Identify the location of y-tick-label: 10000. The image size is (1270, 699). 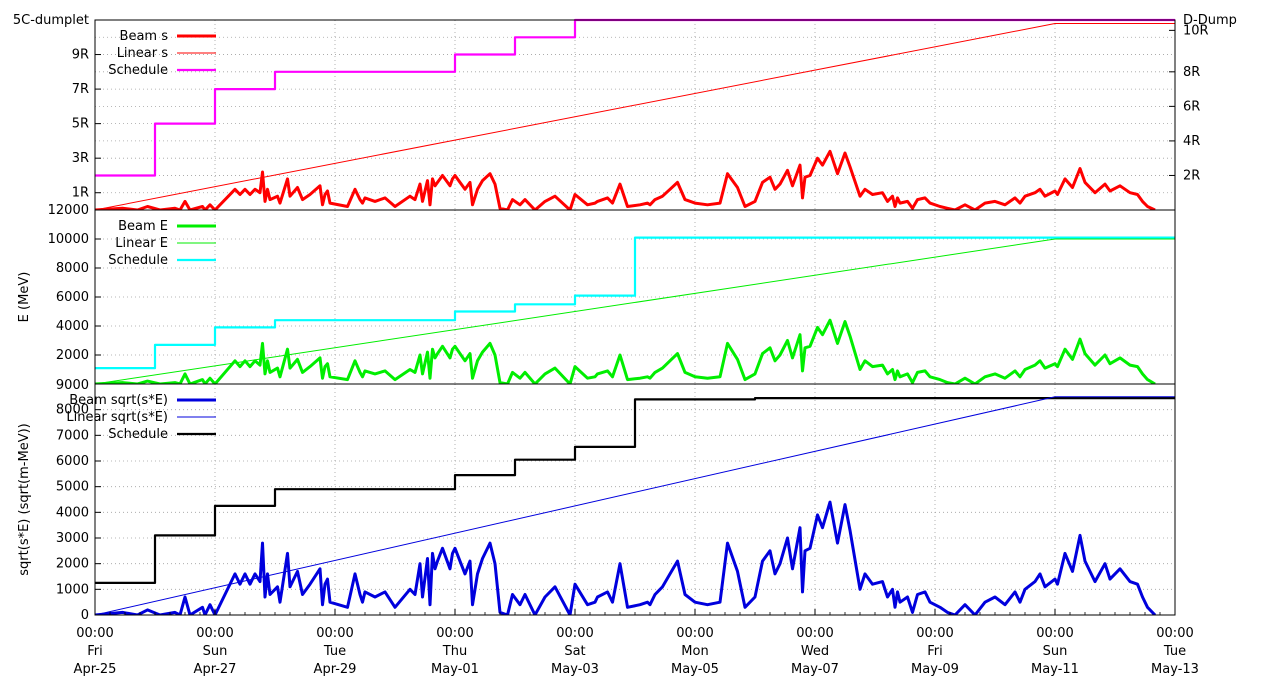
(68, 239).